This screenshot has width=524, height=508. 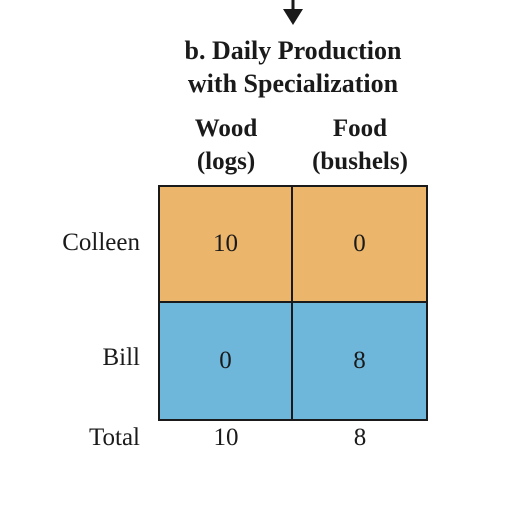 I want to click on column-header-wood-unit: (logs), so click(x=226, y=161).